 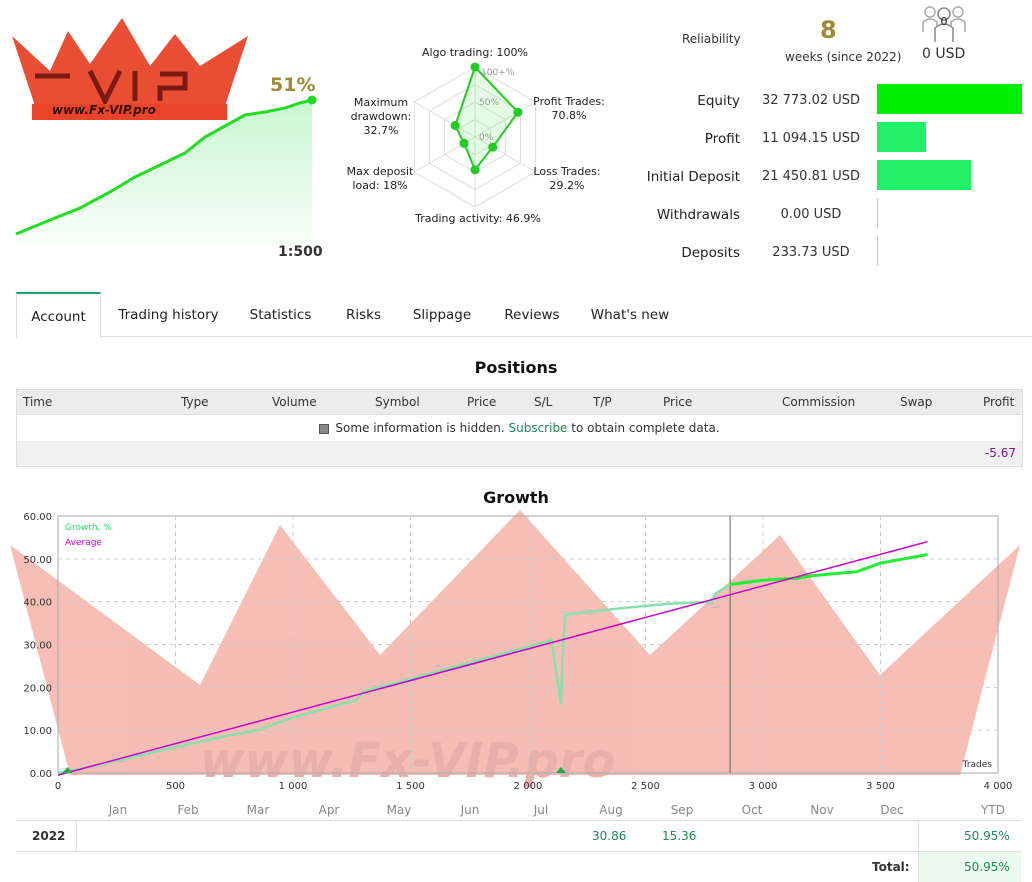 What do you see at coordinates (293, 786) in the screenshot?
I see `x-tick-label: 1 000` at bounding box center [293, 786].